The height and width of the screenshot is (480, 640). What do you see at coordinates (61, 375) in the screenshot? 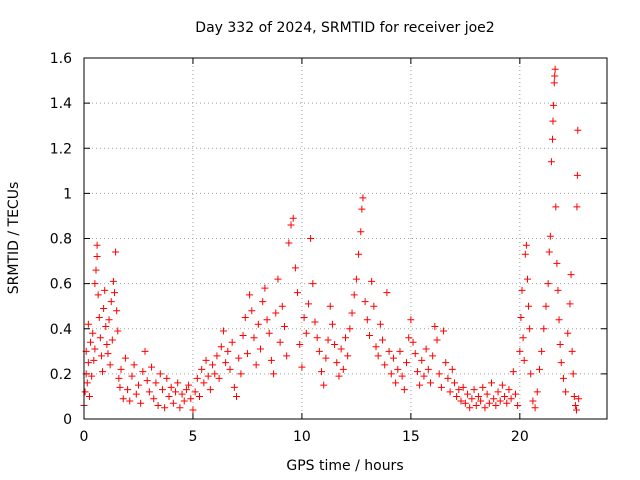
I see `y-tick-label: 0.2` at bounding box center [61, 375].